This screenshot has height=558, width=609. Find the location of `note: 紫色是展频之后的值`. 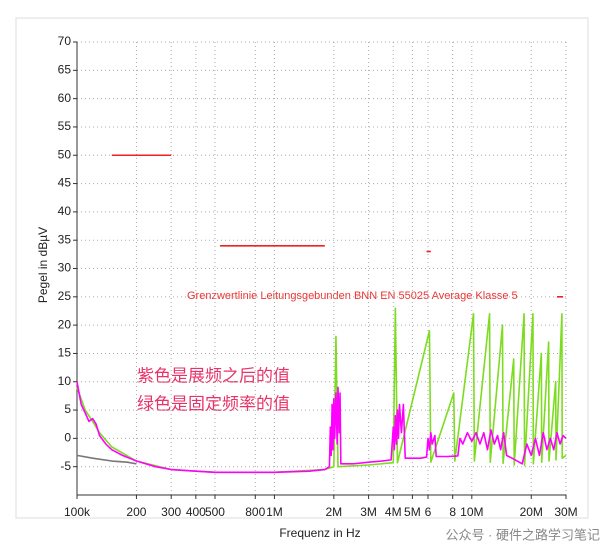

note: 紫色是展频之后的值 is located at coordinates (213, 375).